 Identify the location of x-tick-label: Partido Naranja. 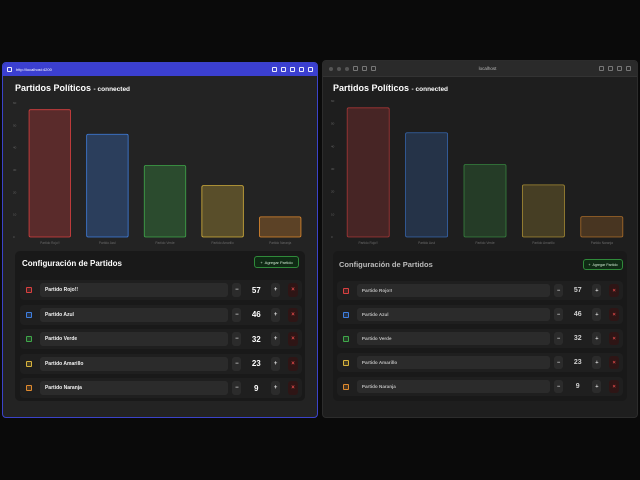
(602, 243).